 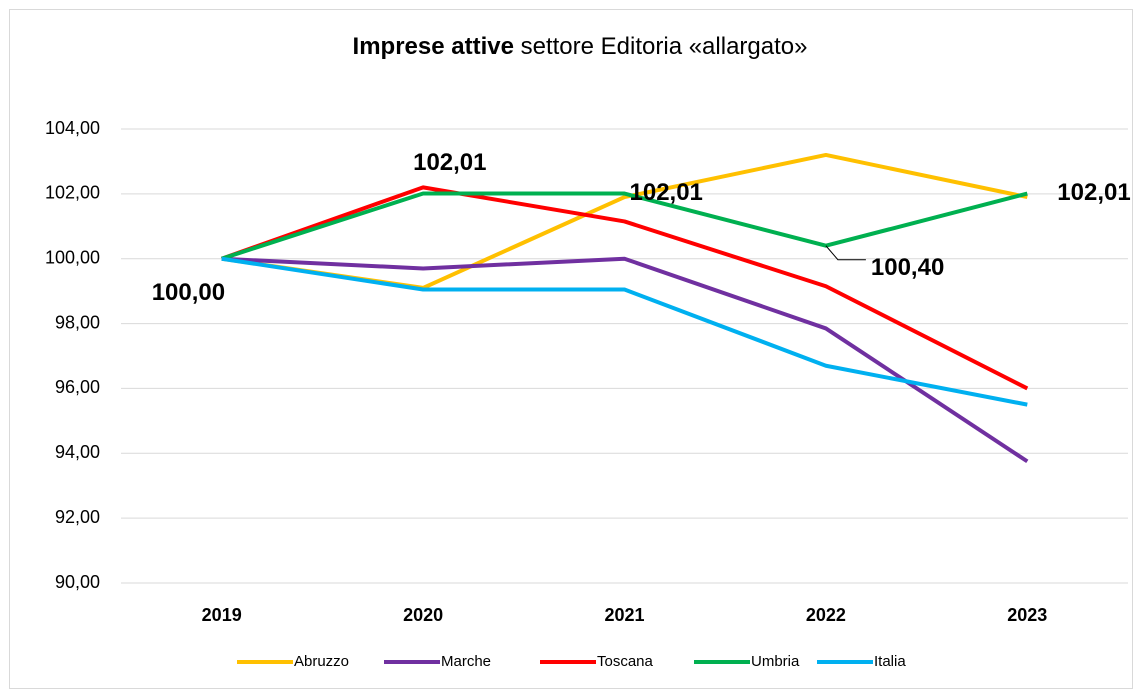 I want to click on x-tick-label: 2021, so click(x=624, y=615).